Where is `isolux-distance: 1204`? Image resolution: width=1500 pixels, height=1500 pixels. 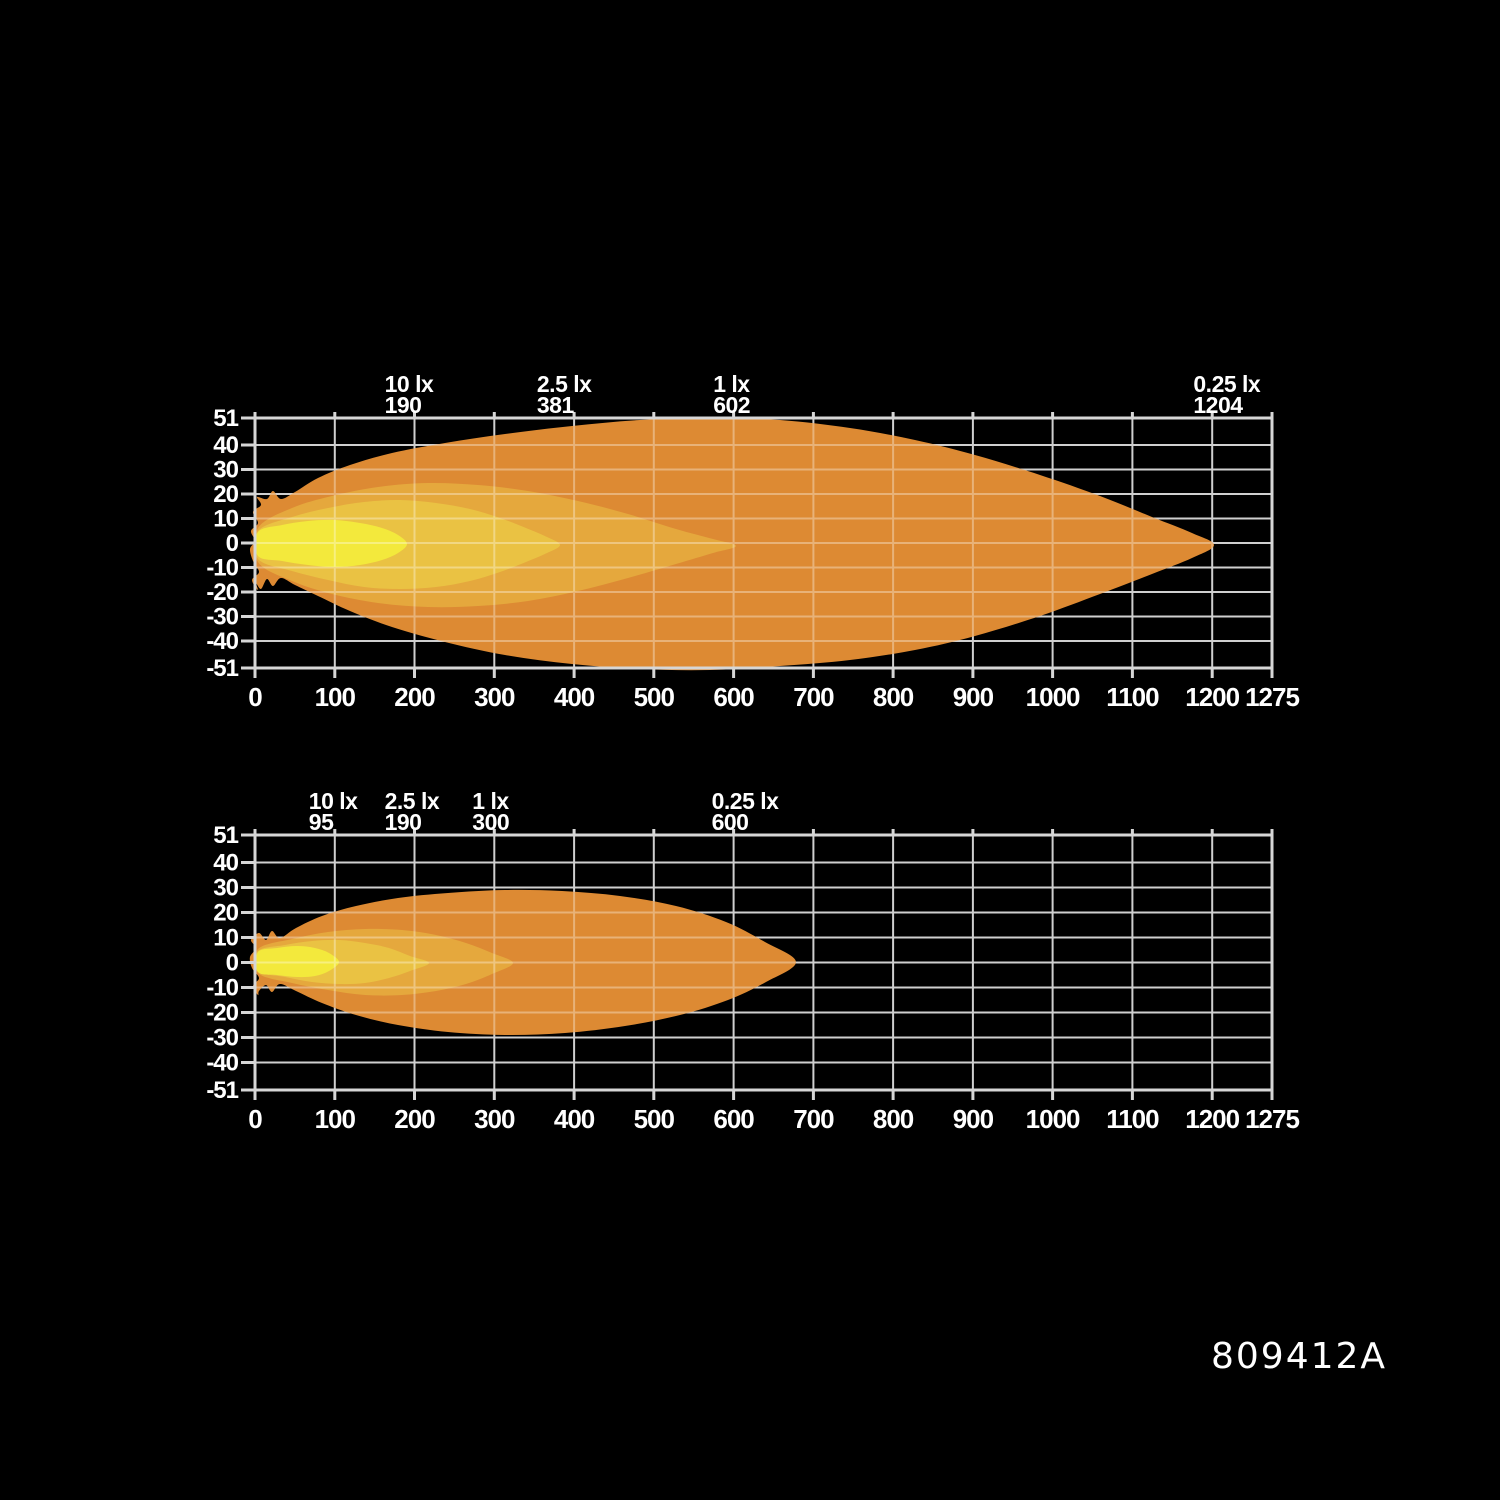 isolux-distance: 1204 is located at coordinates (1218, 405).